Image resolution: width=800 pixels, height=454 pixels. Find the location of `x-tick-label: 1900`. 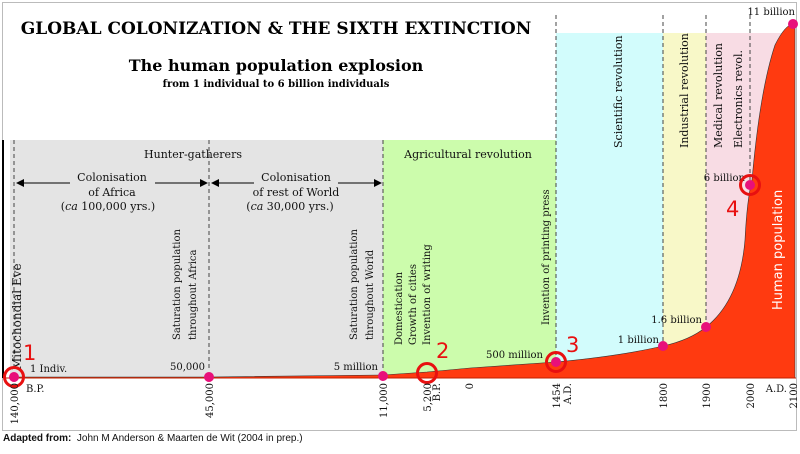

x-tick-label: 1900 is located at coordinates (707, 395).